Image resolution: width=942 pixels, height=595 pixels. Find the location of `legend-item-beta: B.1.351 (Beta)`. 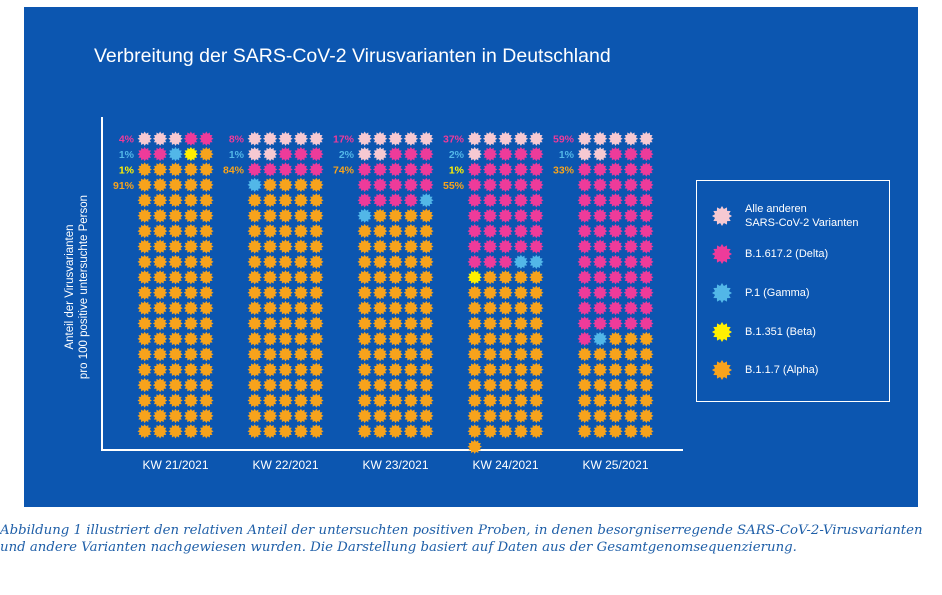

legend-item-beta: B.1.351 (Beta) is located at coordinates (763, 332).